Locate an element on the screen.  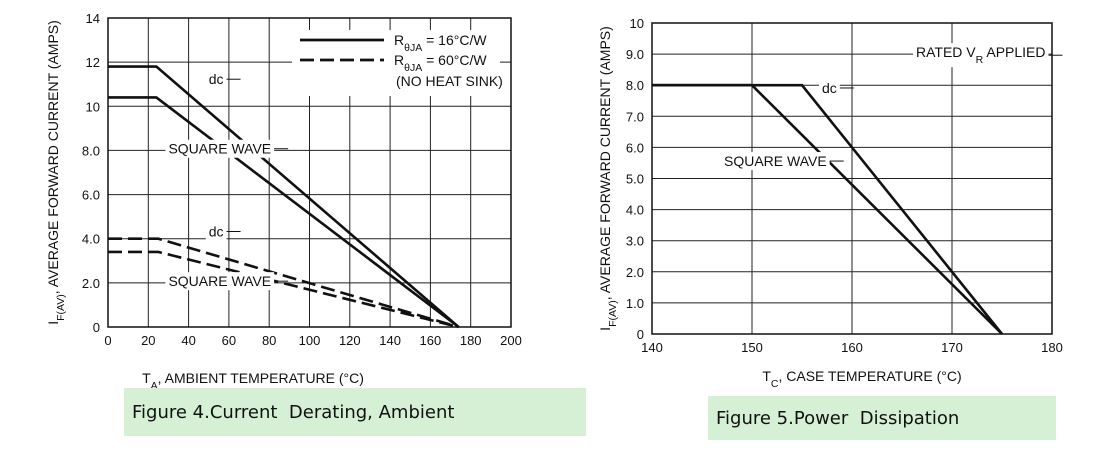
fig4-x-tick-label: 120 is located at coordinates (350, 340).